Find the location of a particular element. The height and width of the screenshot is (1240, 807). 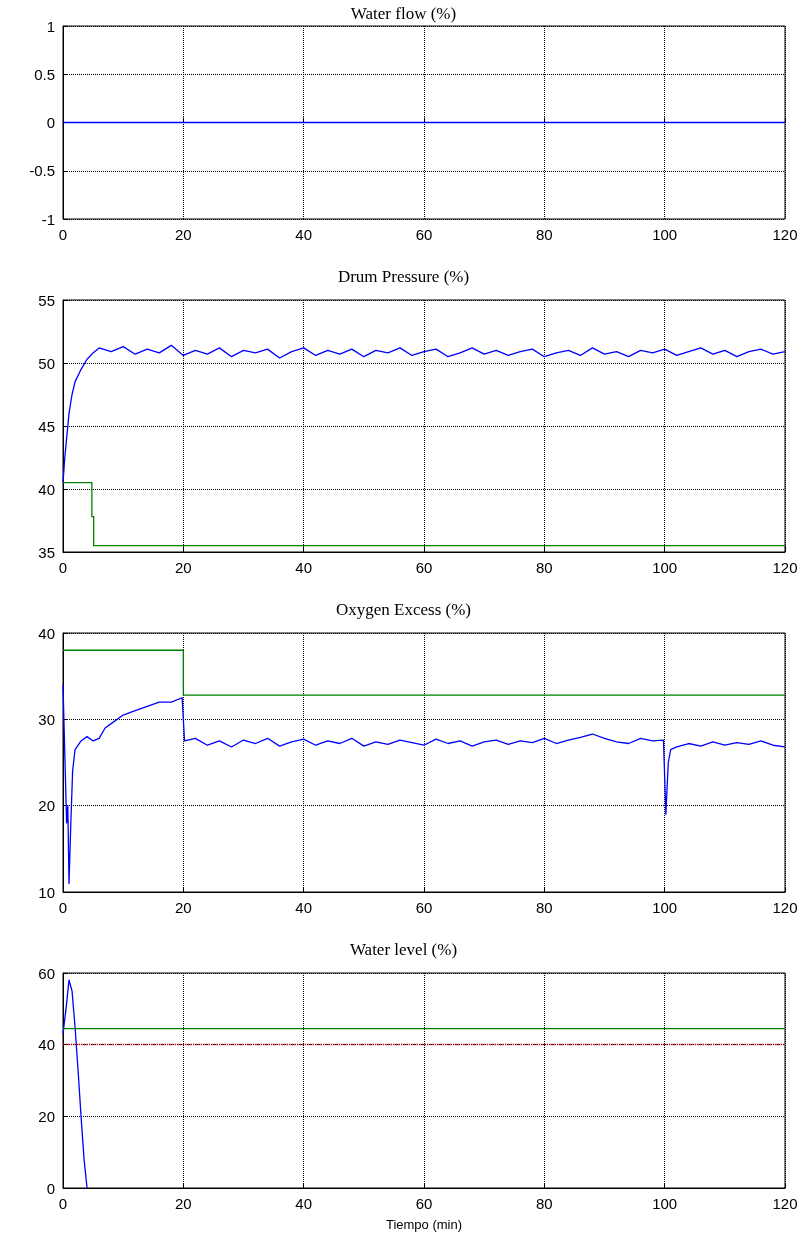

y-tick-label: 1 is located at coordinates (50, 26).